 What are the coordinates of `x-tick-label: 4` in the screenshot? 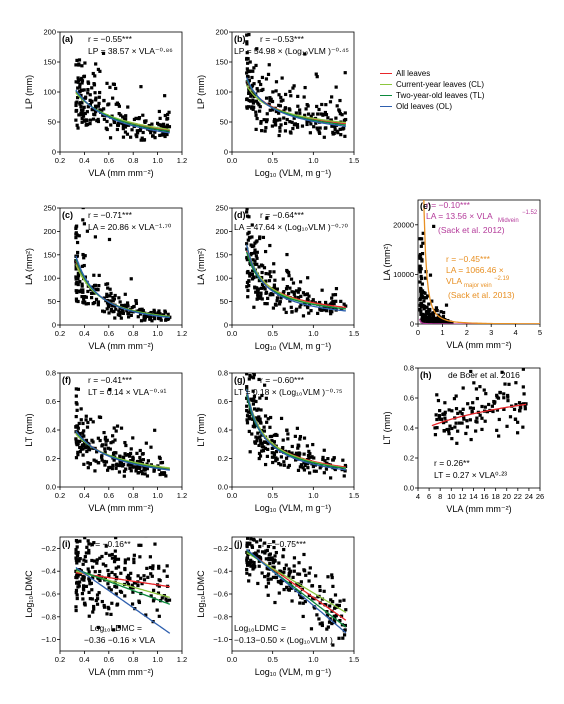 It's located at (516, 332).